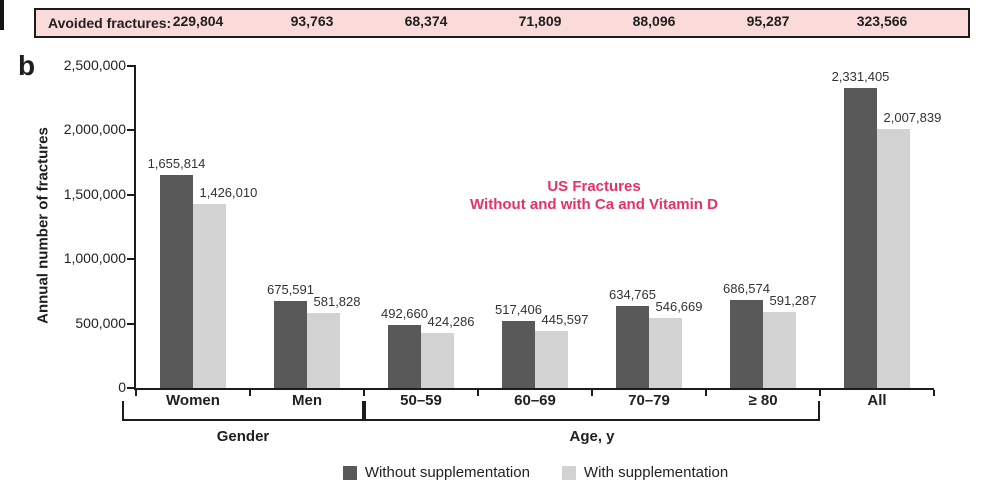 Image resolution: width=981 pixels, height=495 pixels. Describe the element at coordinates (594, 204) in the screenshot. I see `chart-title-line-2: Without and with Ca and Vitamin D` at that location.